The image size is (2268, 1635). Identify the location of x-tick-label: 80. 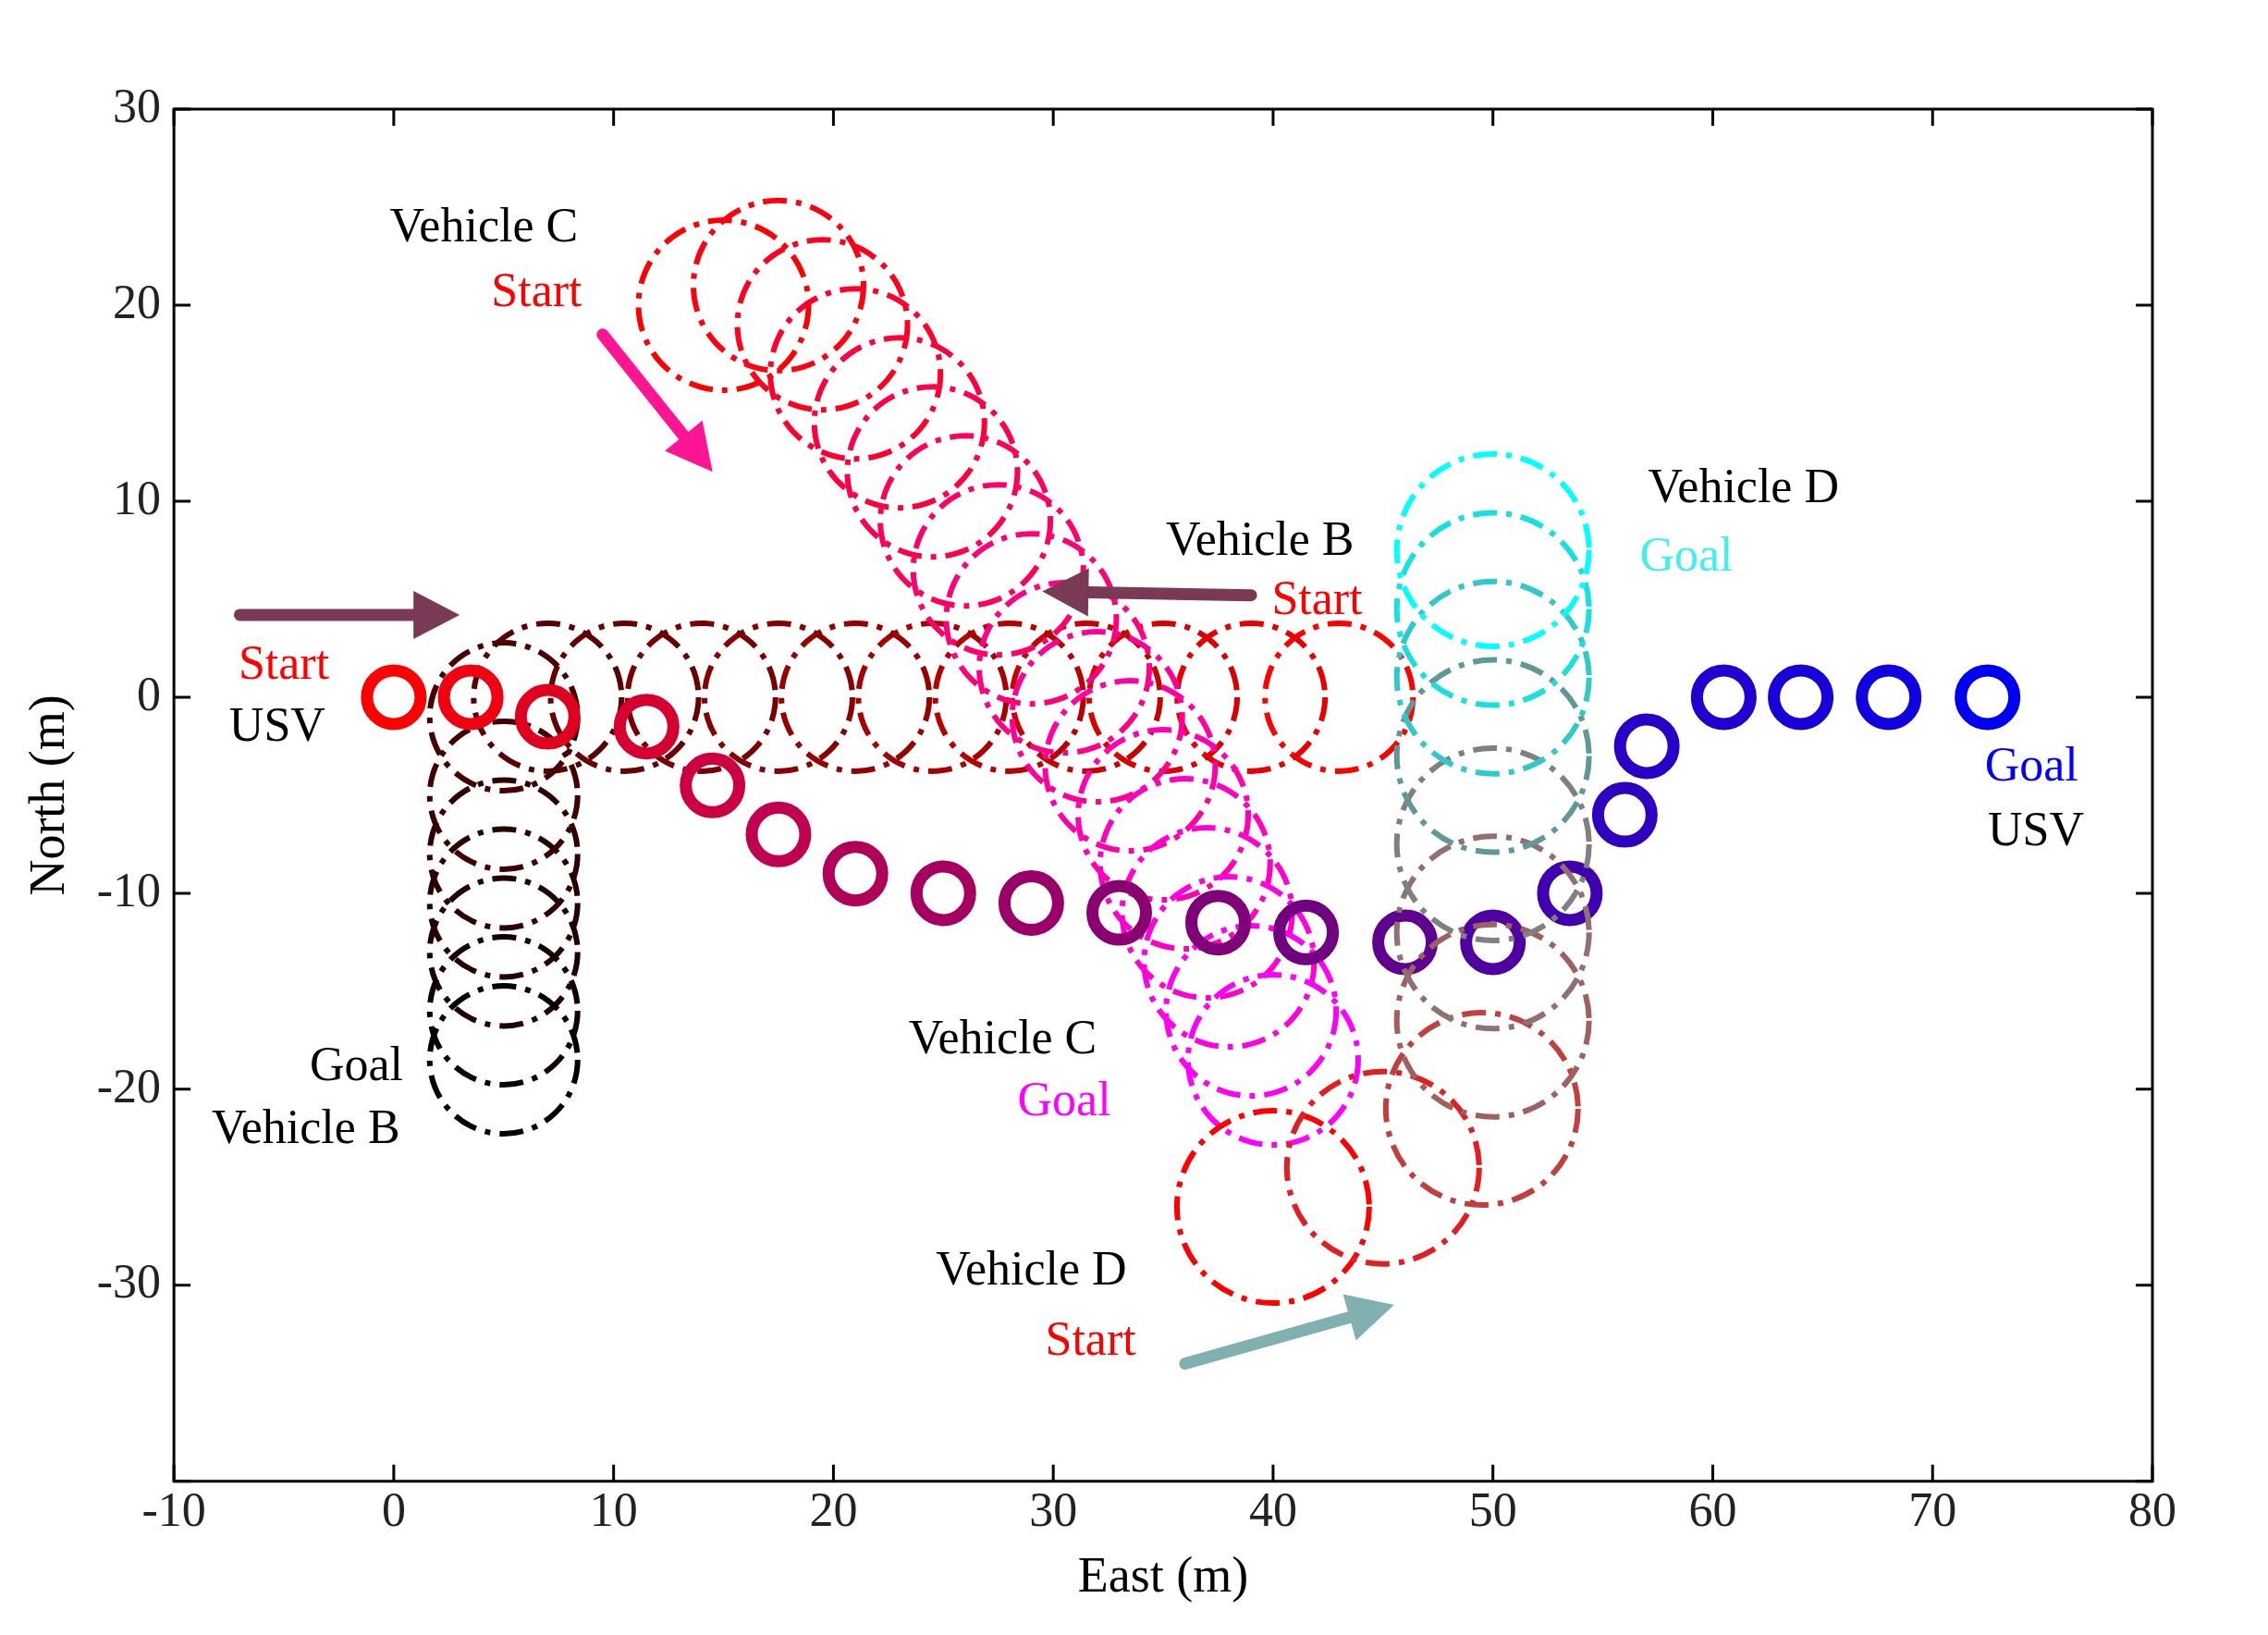
(2152, 1509).